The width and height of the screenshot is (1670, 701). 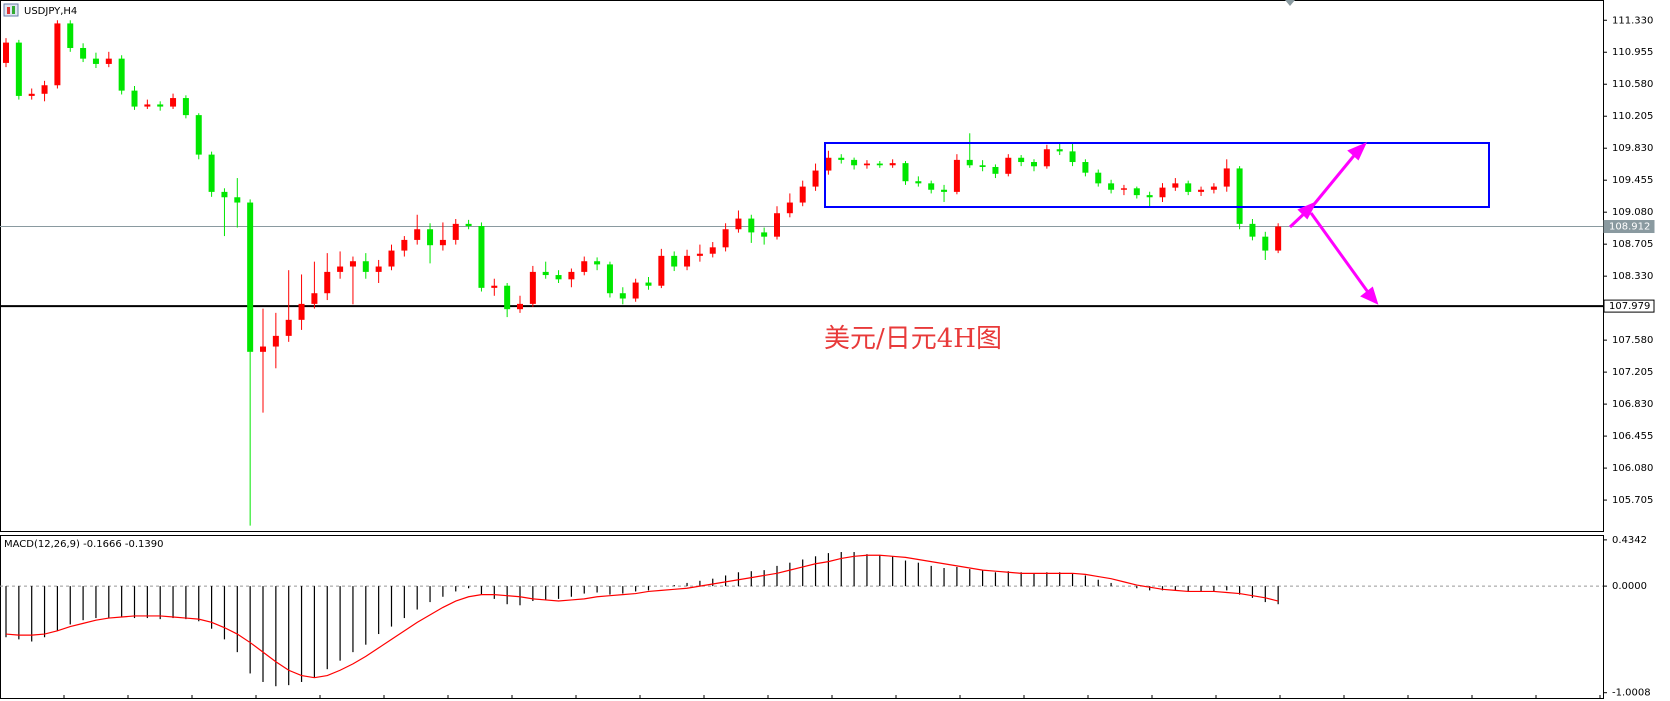 I want to click on range-box, so click(x=1157, y=175).